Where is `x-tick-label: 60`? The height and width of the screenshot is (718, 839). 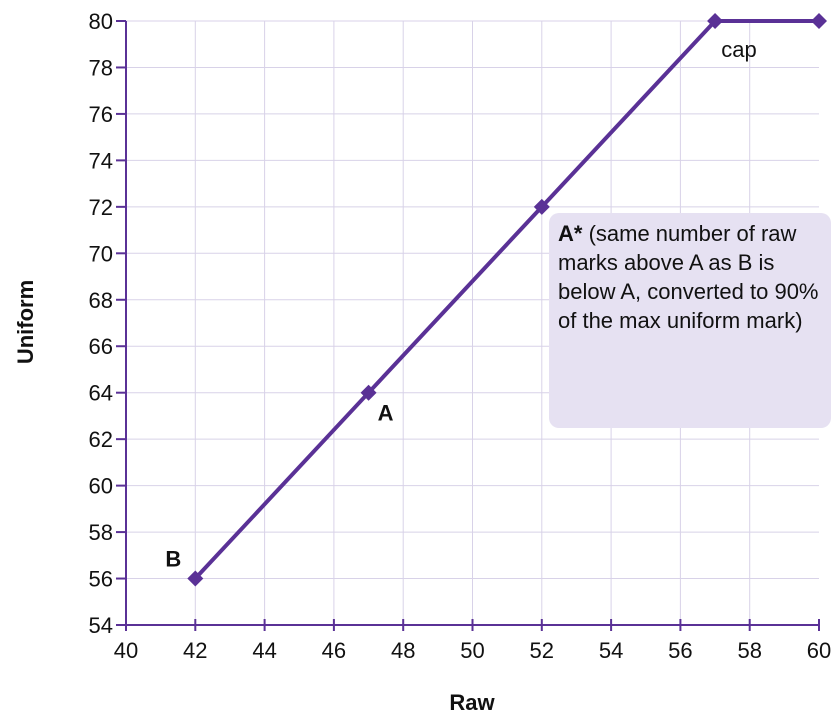
x-tick-label: 60 is located at coordinates (819, 650).